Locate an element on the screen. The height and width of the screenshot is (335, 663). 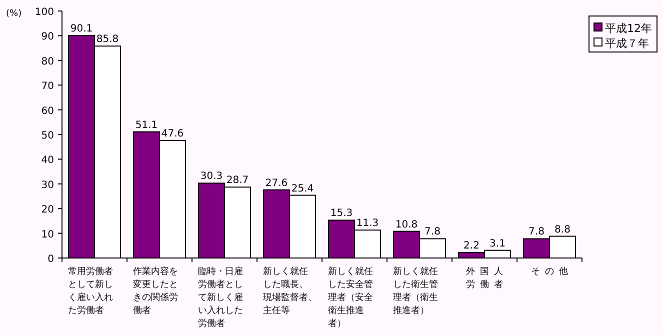
data-label: 3.1 is located at coordinates (498, 244).